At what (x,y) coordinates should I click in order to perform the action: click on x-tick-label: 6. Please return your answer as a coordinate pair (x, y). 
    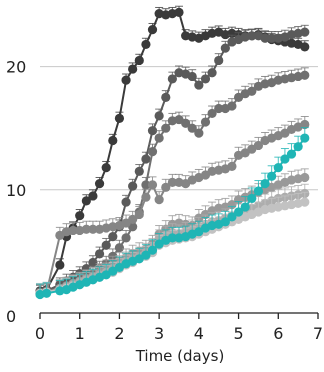
    Looking at the image, I should click on (278, 333).